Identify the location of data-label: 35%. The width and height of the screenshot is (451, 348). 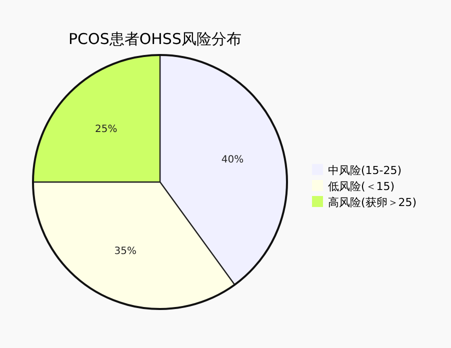
(125, 251).